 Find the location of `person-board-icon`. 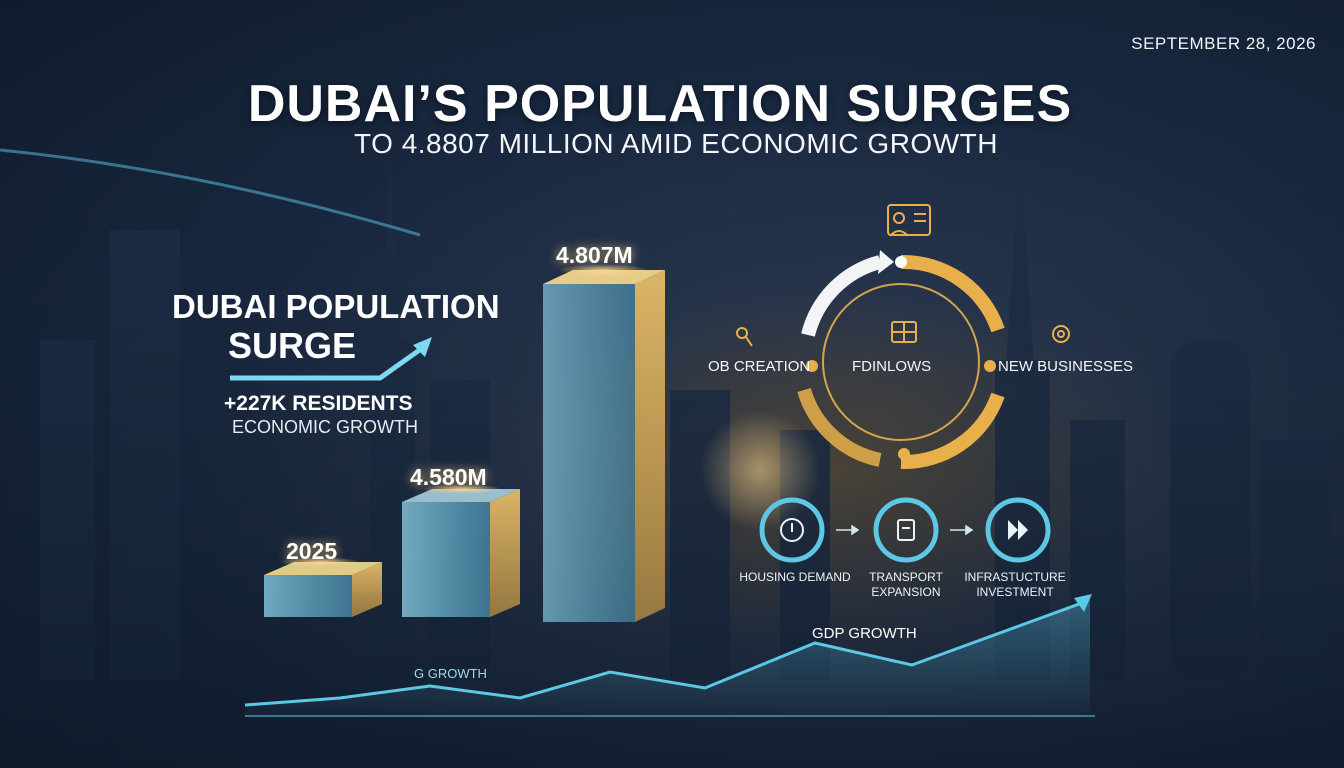

person-board-icon is located at coordinates (909, 220).